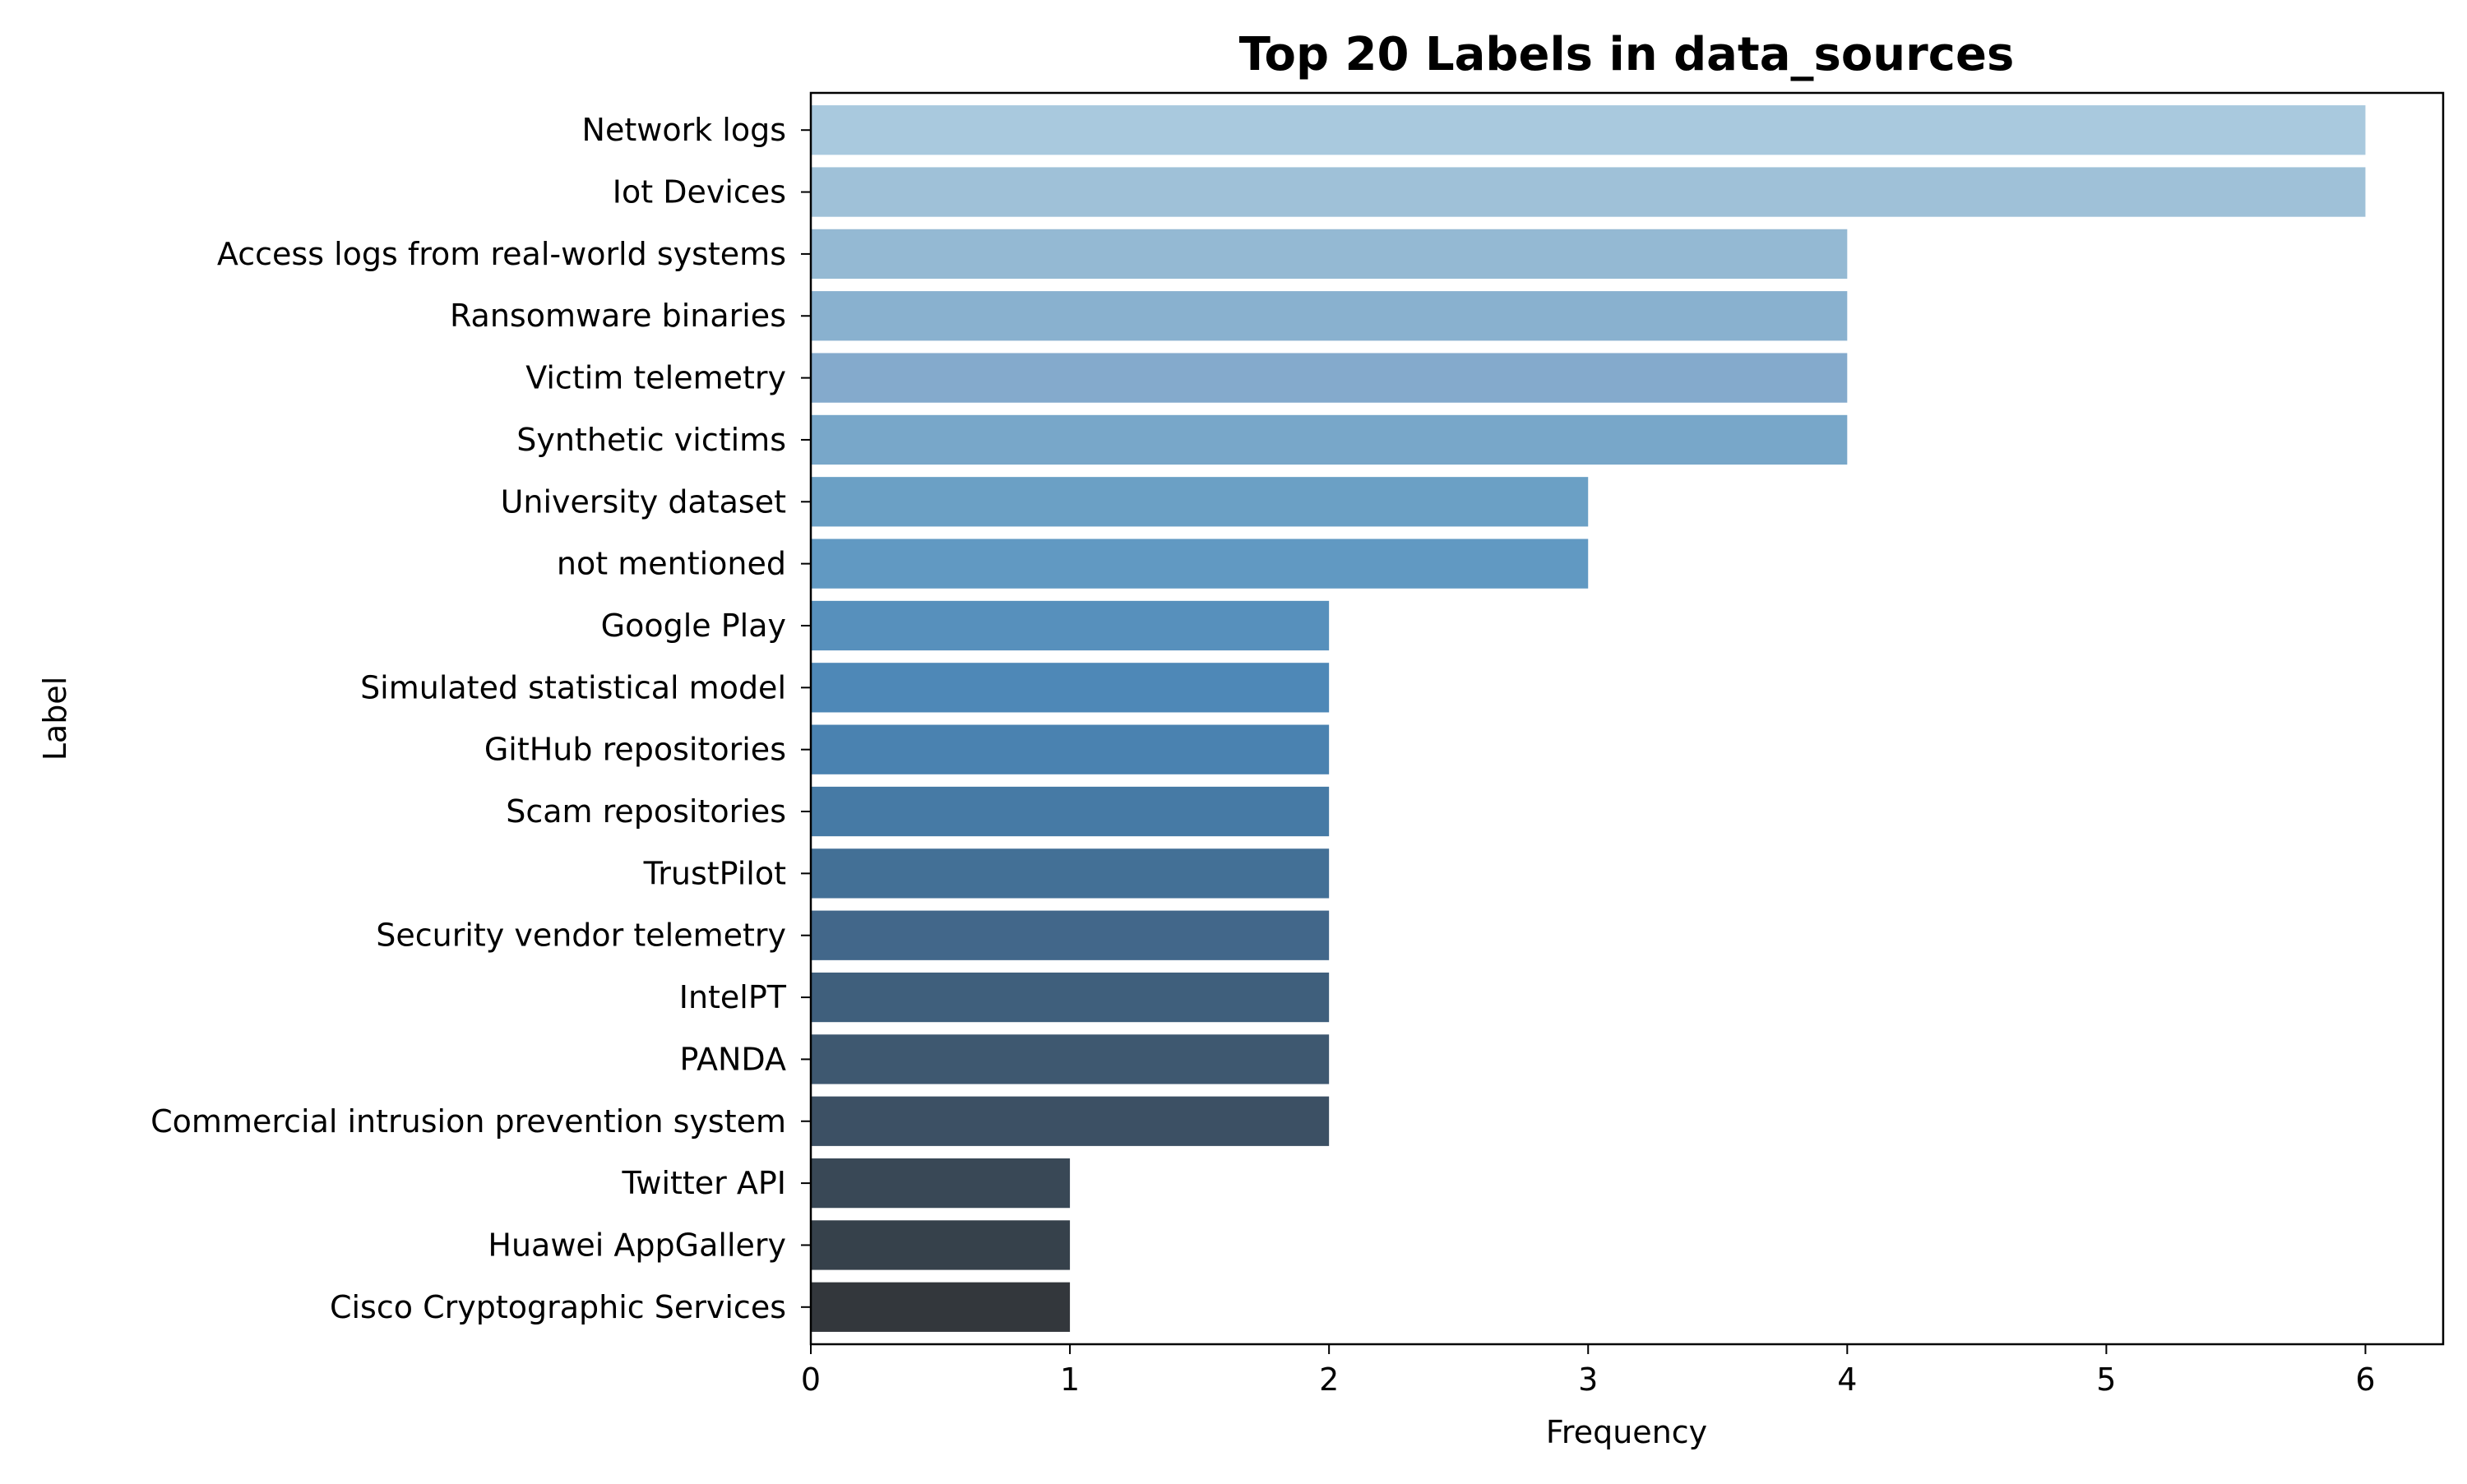 The height and width of the screenshot is (1484, 2467). I want to click on x-tick-label: 1, so click(1070, 1379).